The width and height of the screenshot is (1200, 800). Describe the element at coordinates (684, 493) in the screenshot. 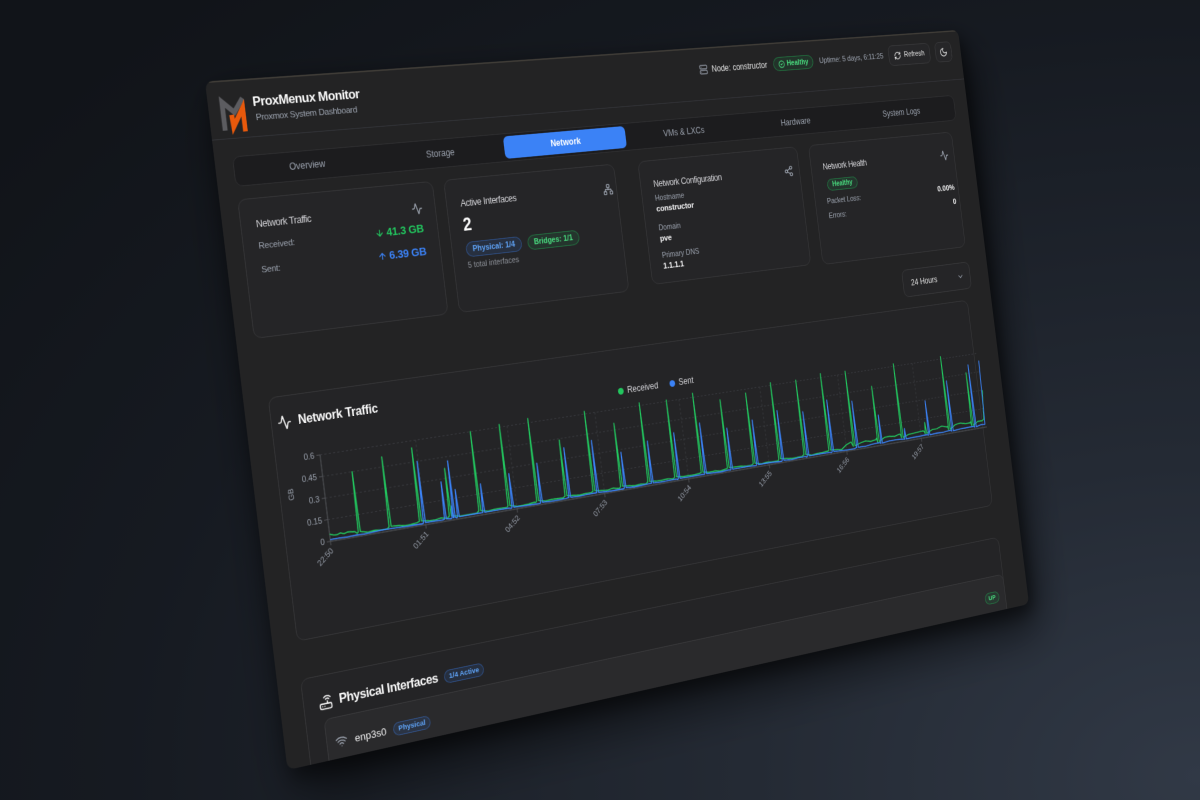

I see `svg-text: 10:54` at that location.